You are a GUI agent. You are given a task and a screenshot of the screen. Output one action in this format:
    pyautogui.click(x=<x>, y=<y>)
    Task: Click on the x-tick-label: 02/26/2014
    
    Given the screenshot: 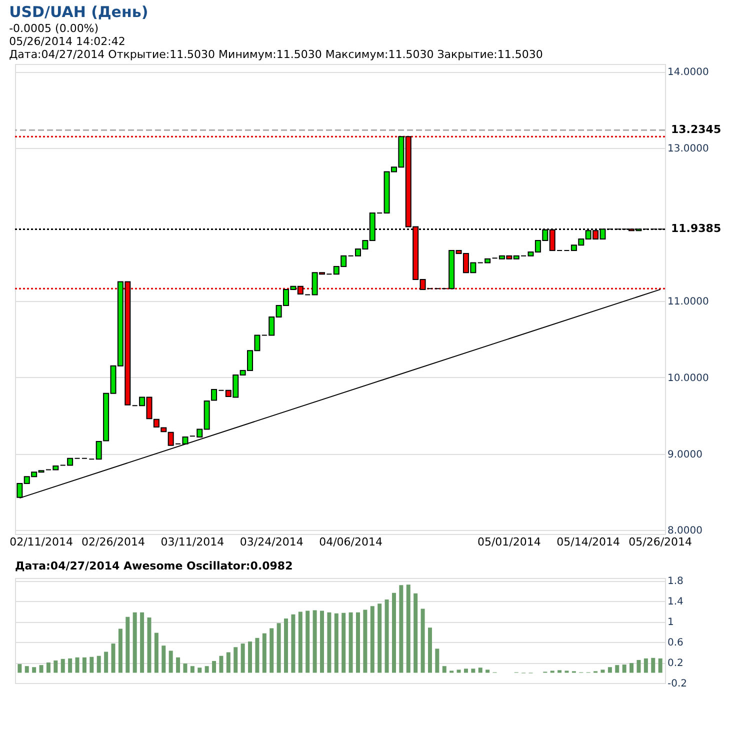 What is the action you would take?
    pyautogui.click(x=113, y=542)
    